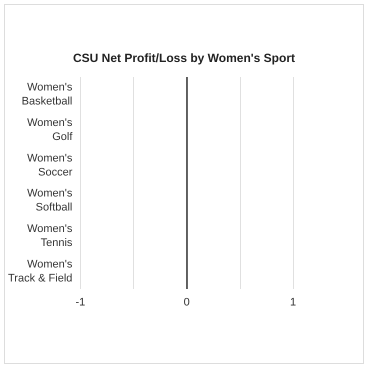 Image resolution: width=370 pixels, height=370 pixels. Describe the element at coordinates (80, 302) in the screenshot. I see `x-tick-label: -1` at that location.